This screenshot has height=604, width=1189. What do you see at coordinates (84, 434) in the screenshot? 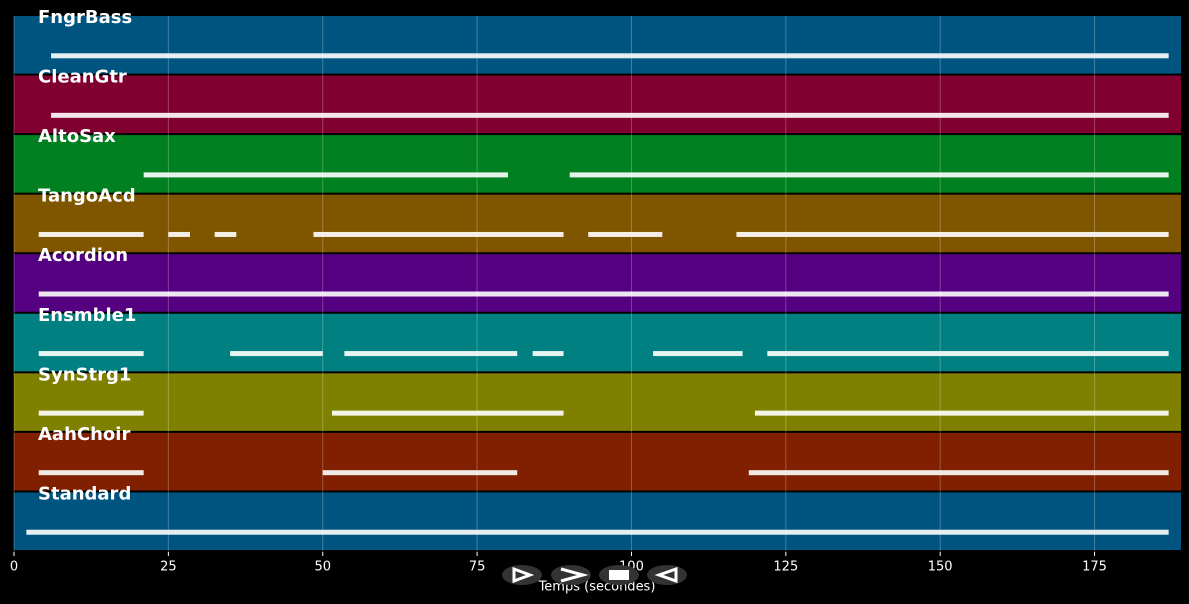
I see `track-name: AahChoir` at bounding box center [84, 434].